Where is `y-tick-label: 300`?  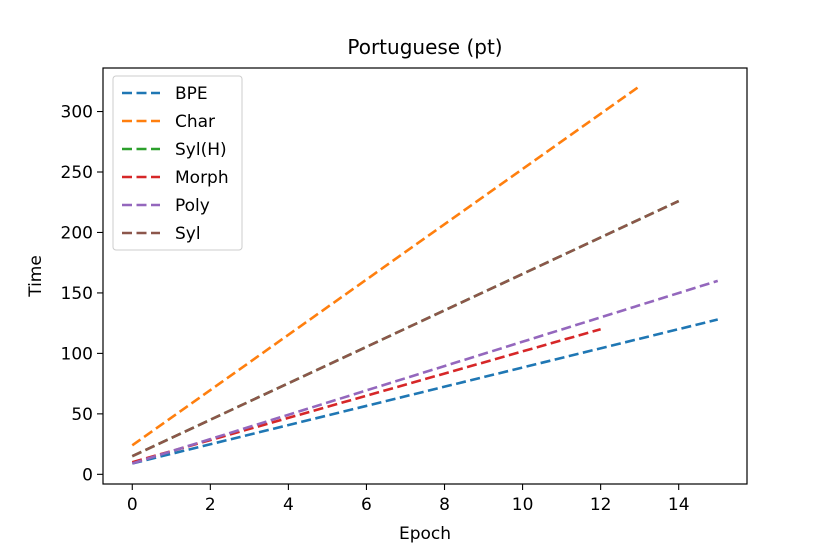
y-tick-label: 300 is located at coordinates (77, 113).